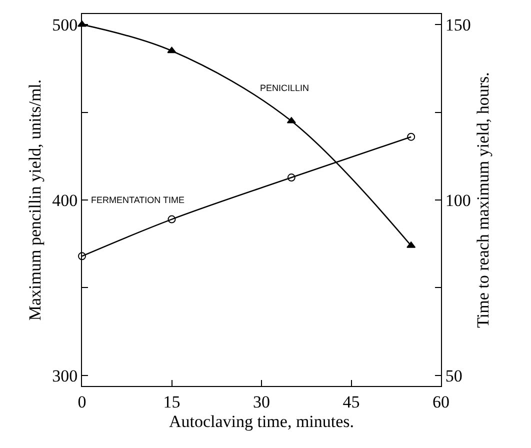 This screenshot has width=531, height=448. I want to click on x-tick-label: 45, so click(351, 402).